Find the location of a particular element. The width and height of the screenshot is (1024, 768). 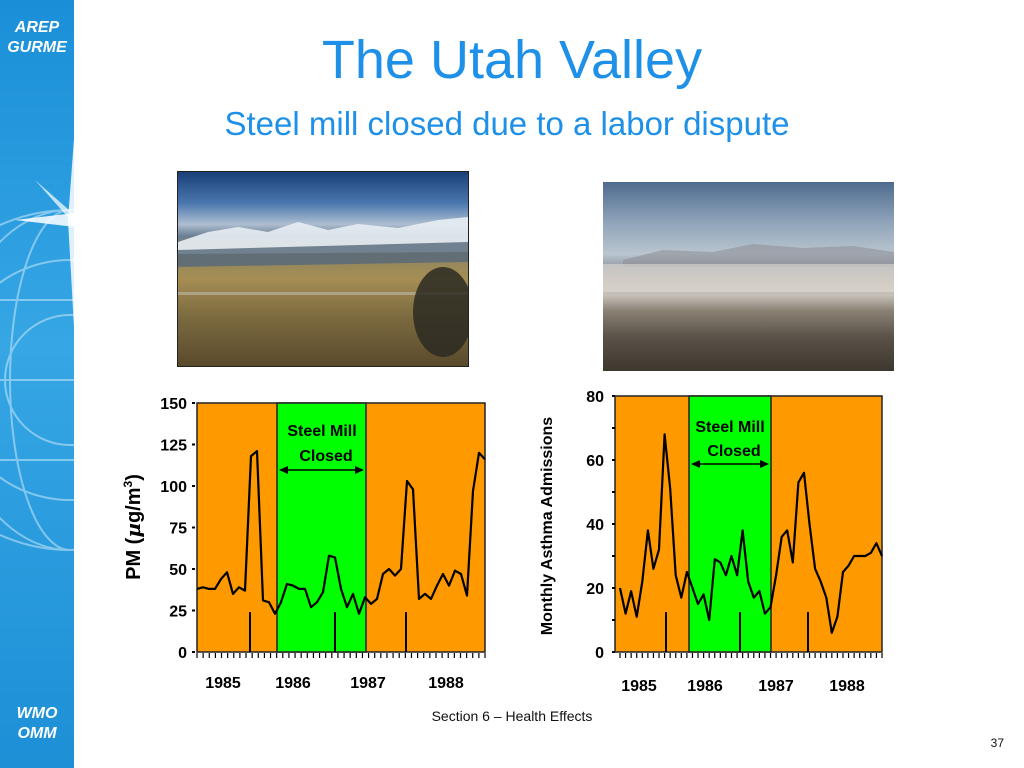

y-tick-label: 50 is located at coordinates (178, 570).